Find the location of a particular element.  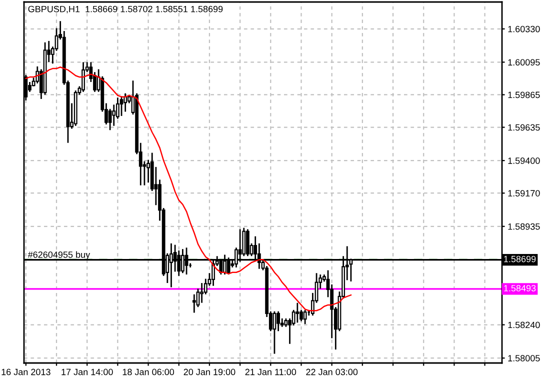

ref-line-label: #62604955 buy is located at coordinates (59, 255).